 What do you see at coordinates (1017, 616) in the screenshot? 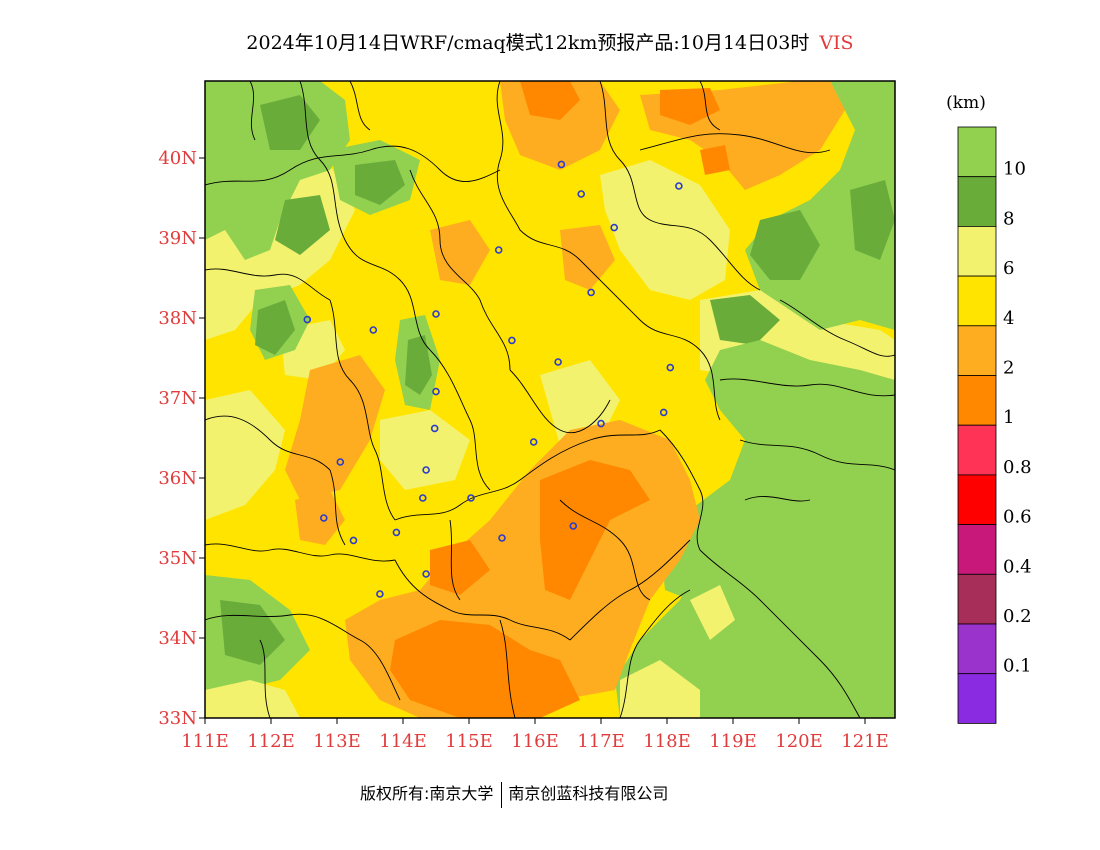
I see `colorbar-label: 0.2` at bounding box center [1017, 616].